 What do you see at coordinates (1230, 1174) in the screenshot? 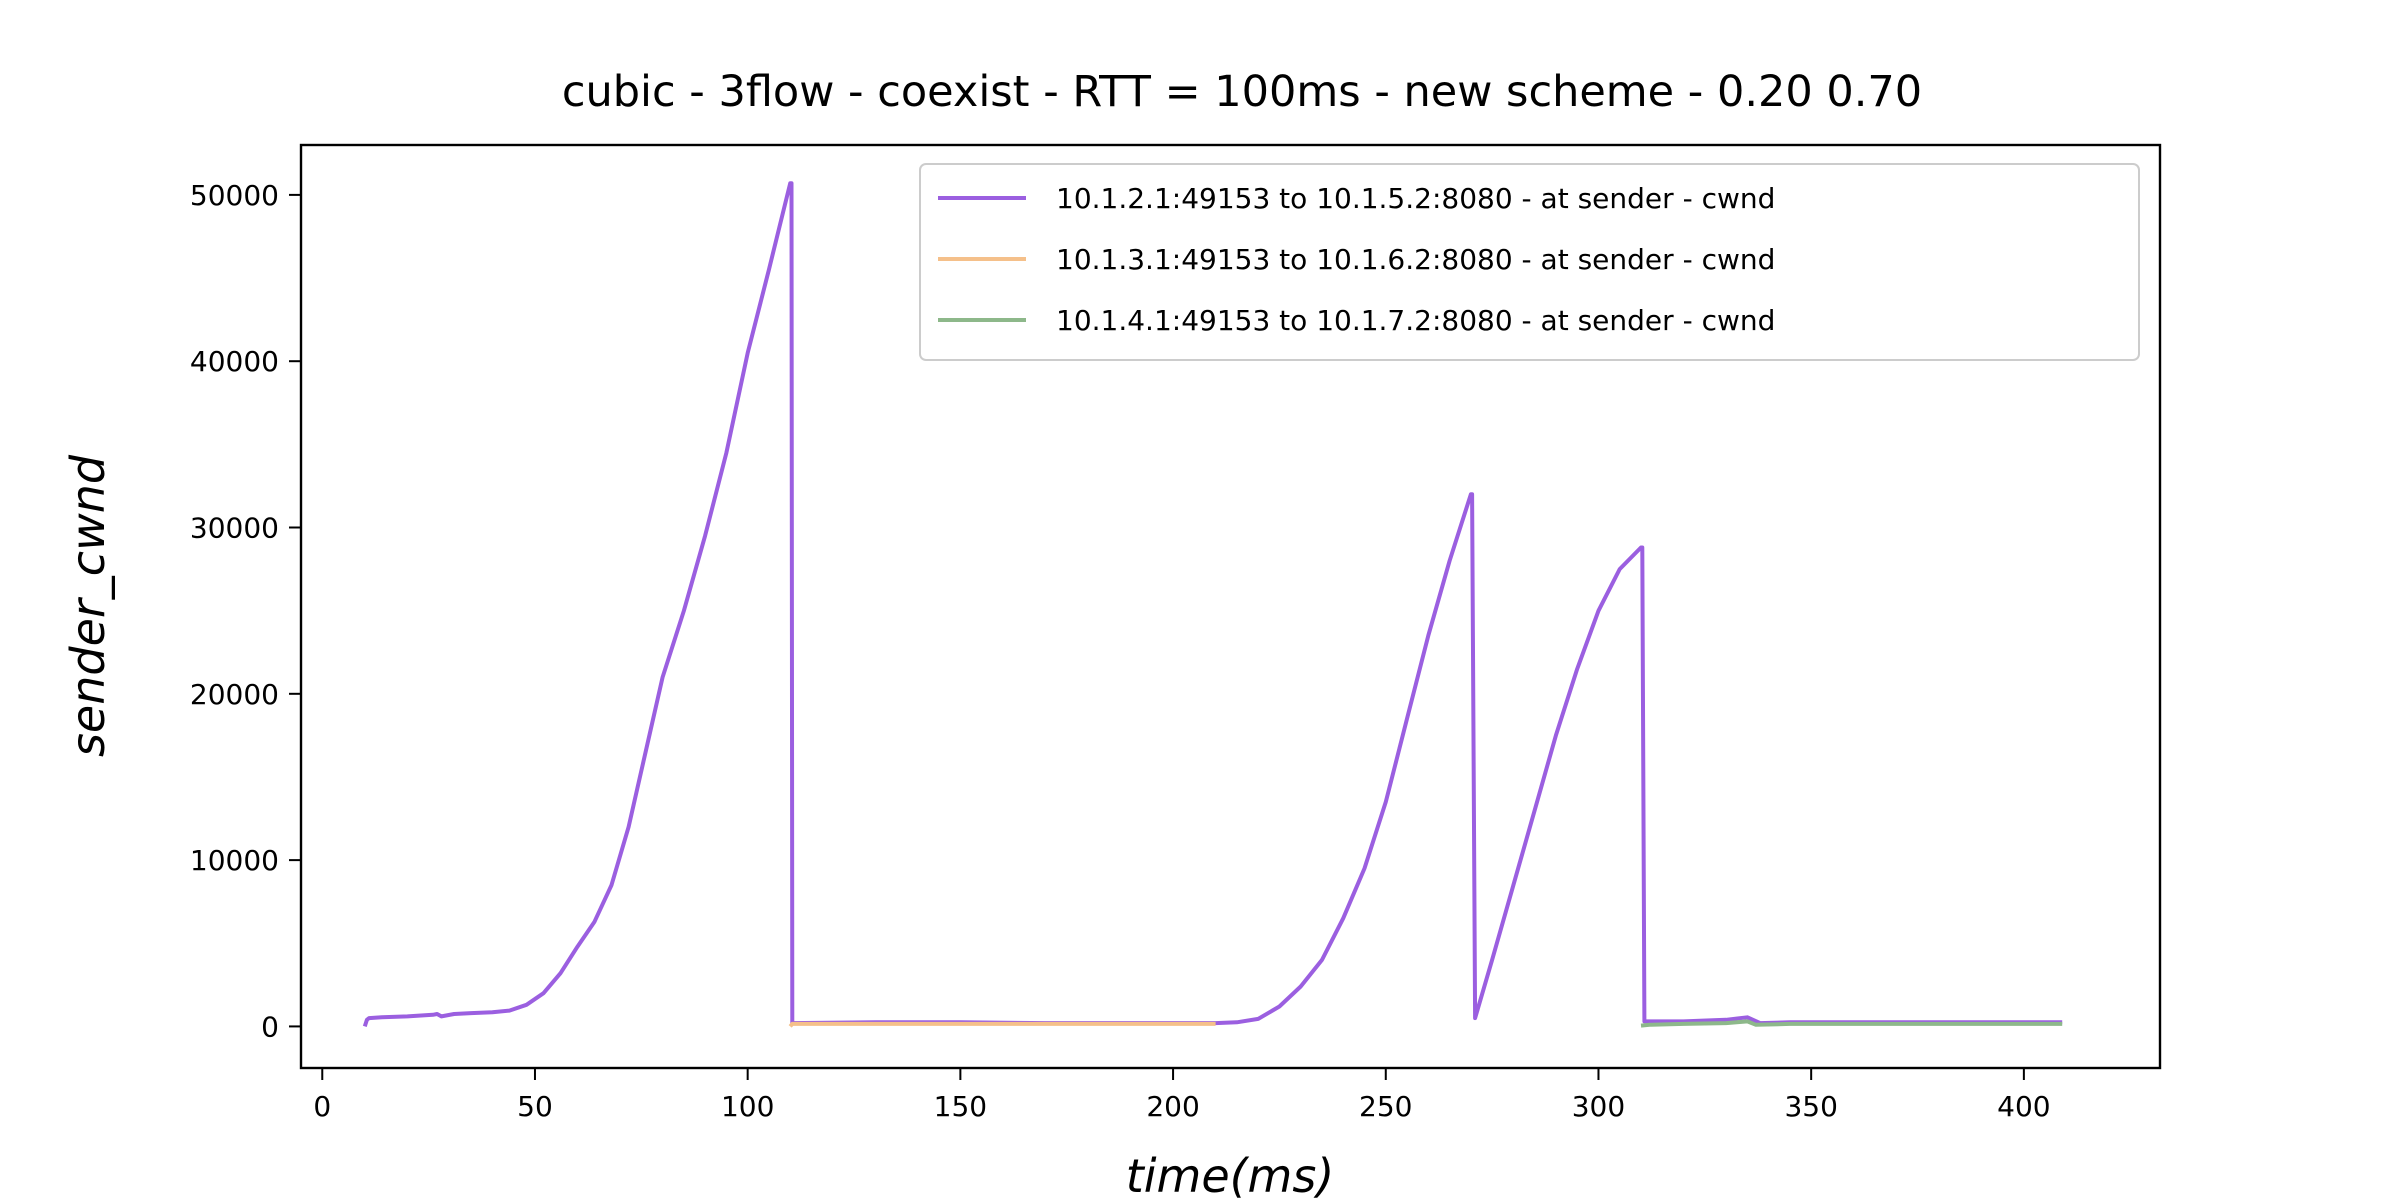
I see `x-axis-label: time(ms)` at bounding box center [1230, 1174].